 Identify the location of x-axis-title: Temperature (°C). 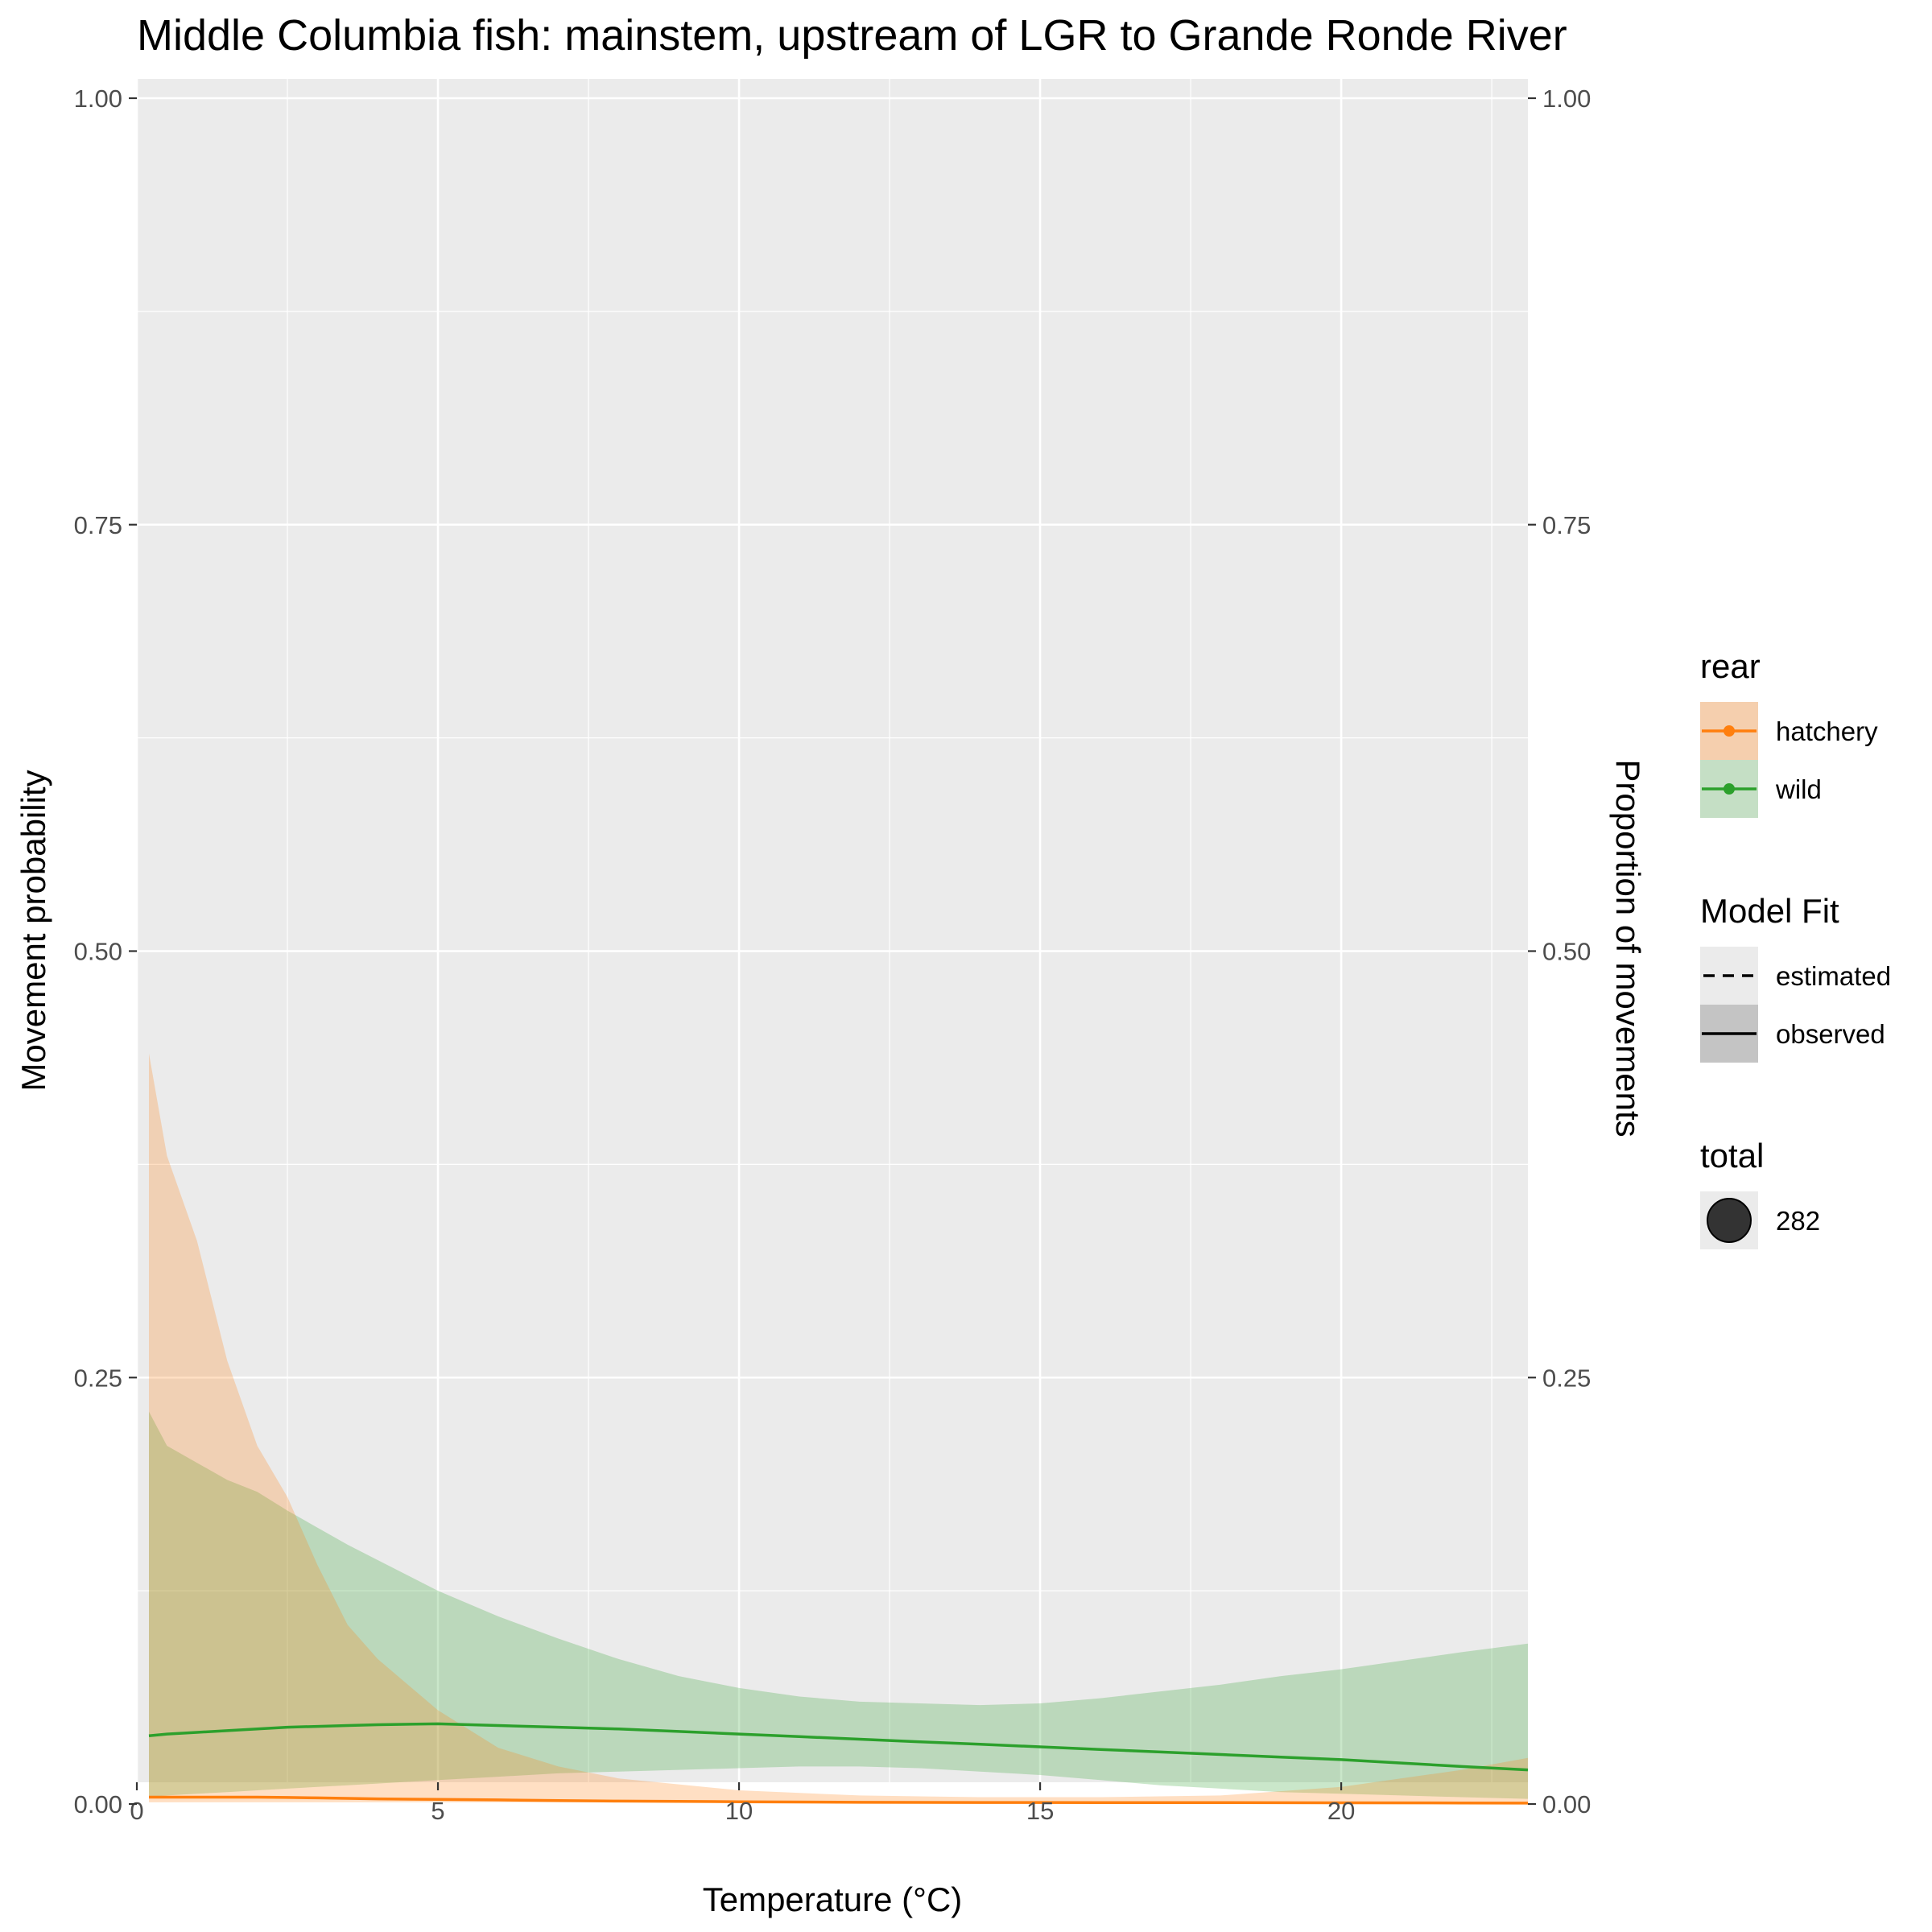
(833, 1899).